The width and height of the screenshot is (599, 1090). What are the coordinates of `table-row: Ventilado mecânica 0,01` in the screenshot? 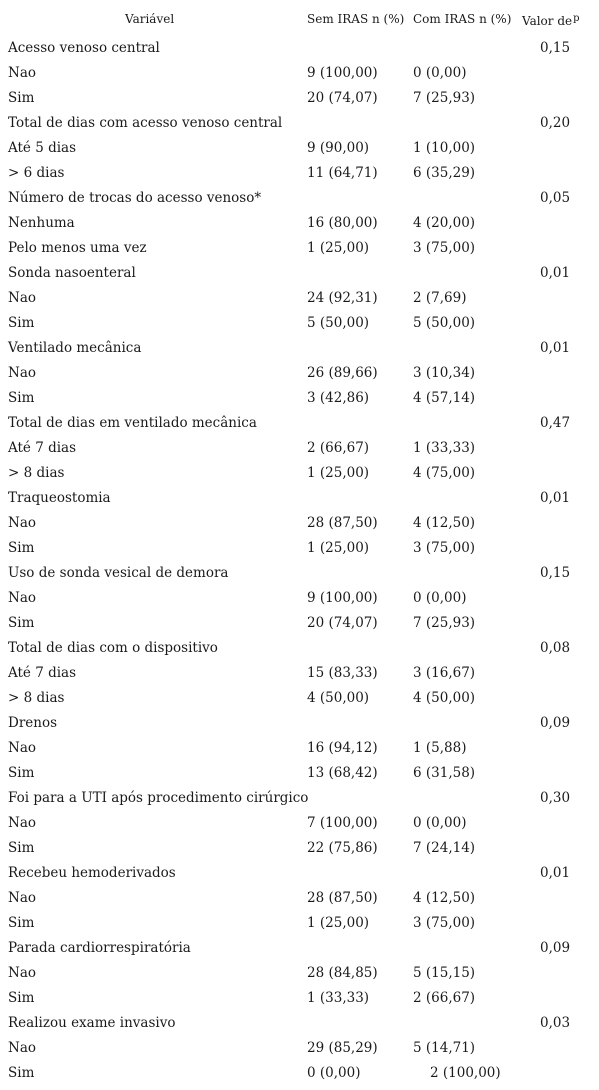 It's located at (299, 352).